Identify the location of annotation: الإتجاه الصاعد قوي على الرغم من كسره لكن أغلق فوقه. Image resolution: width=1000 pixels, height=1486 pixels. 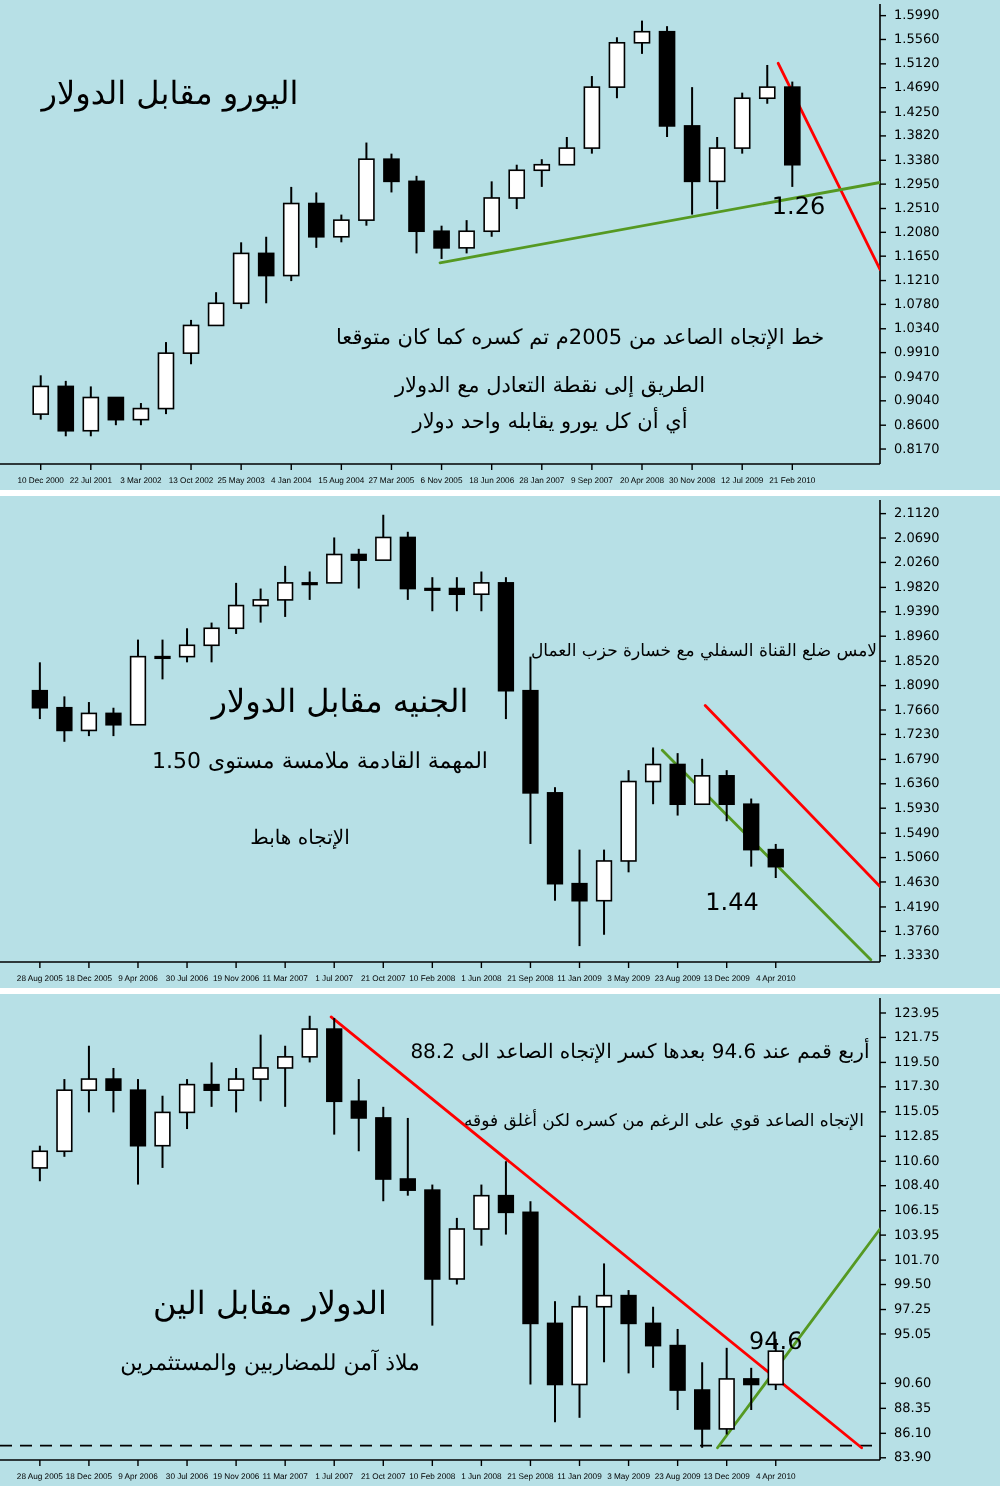
(664, 1120).